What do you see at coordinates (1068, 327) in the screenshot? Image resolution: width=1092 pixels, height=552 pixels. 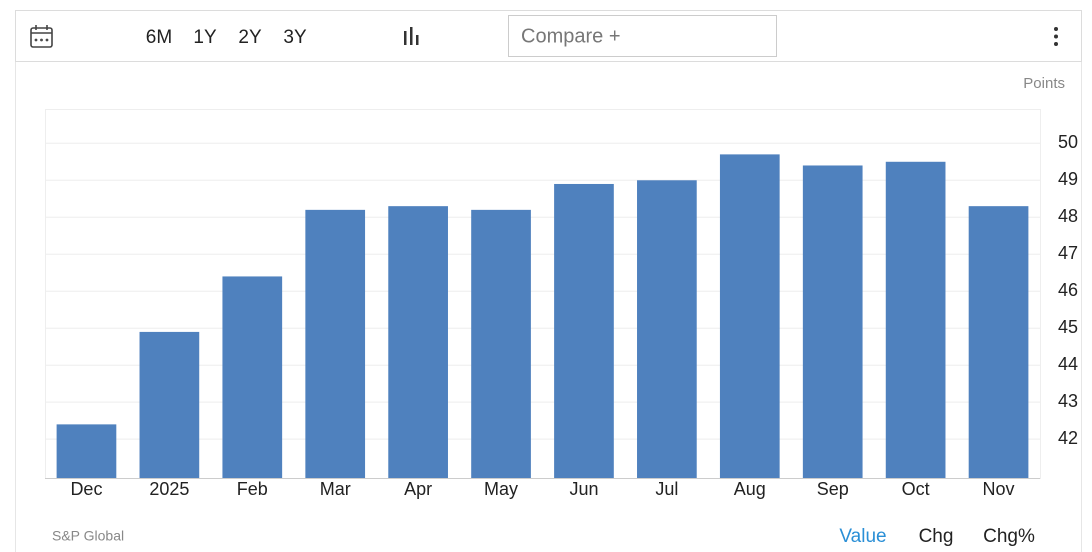 I see `y-tick-label: 45` at bounding box center [1068, 327].